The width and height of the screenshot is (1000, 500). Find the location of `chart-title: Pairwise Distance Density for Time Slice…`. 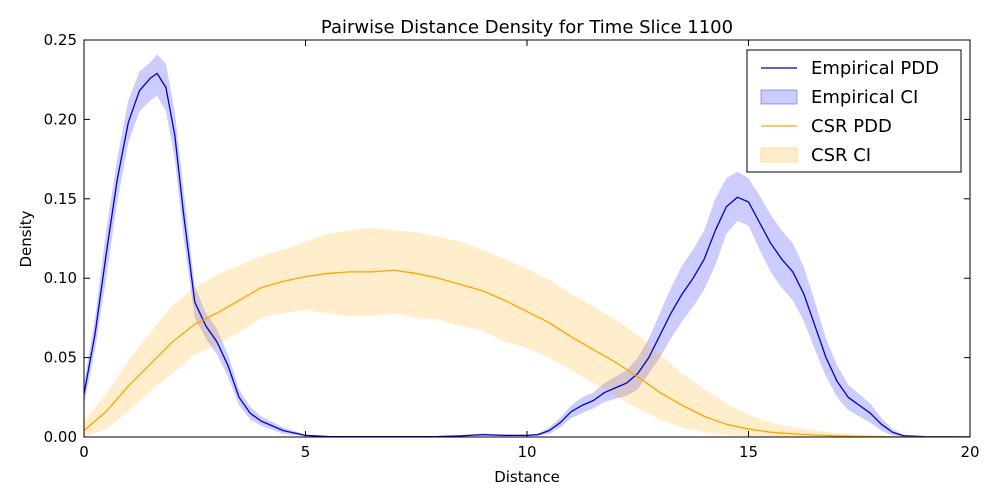

chart-title: Pairwise Distance Density for Time Slice… is located at coordinates (527, 27).